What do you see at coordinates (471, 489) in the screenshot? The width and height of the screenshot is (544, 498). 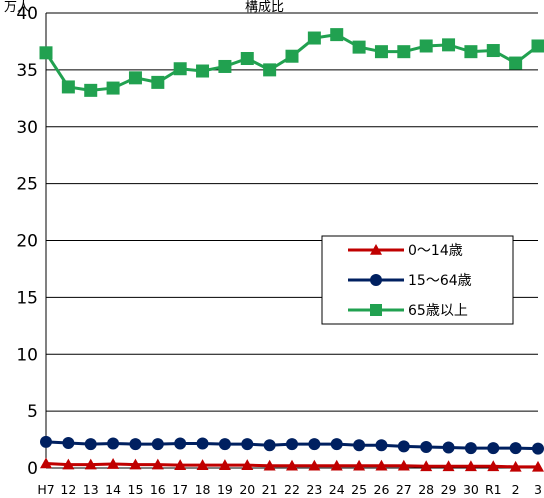 I see `x-tick-label: 30` at bounding box center [471, 489].